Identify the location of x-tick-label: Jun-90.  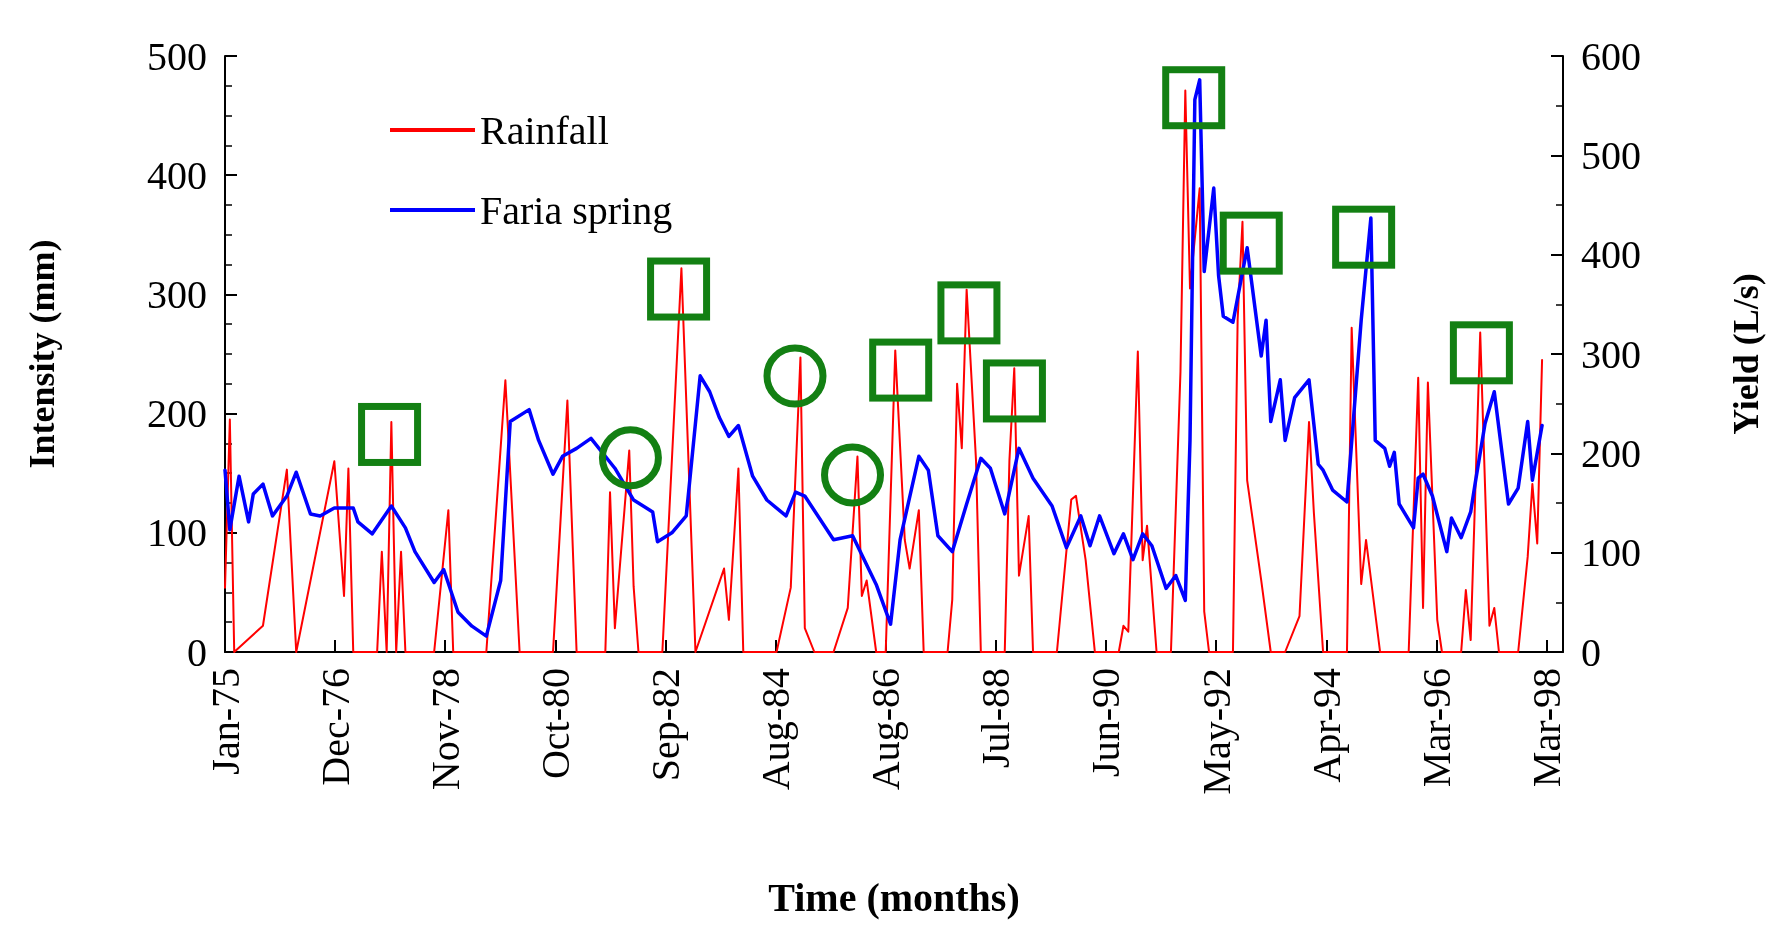
(1106, 722).